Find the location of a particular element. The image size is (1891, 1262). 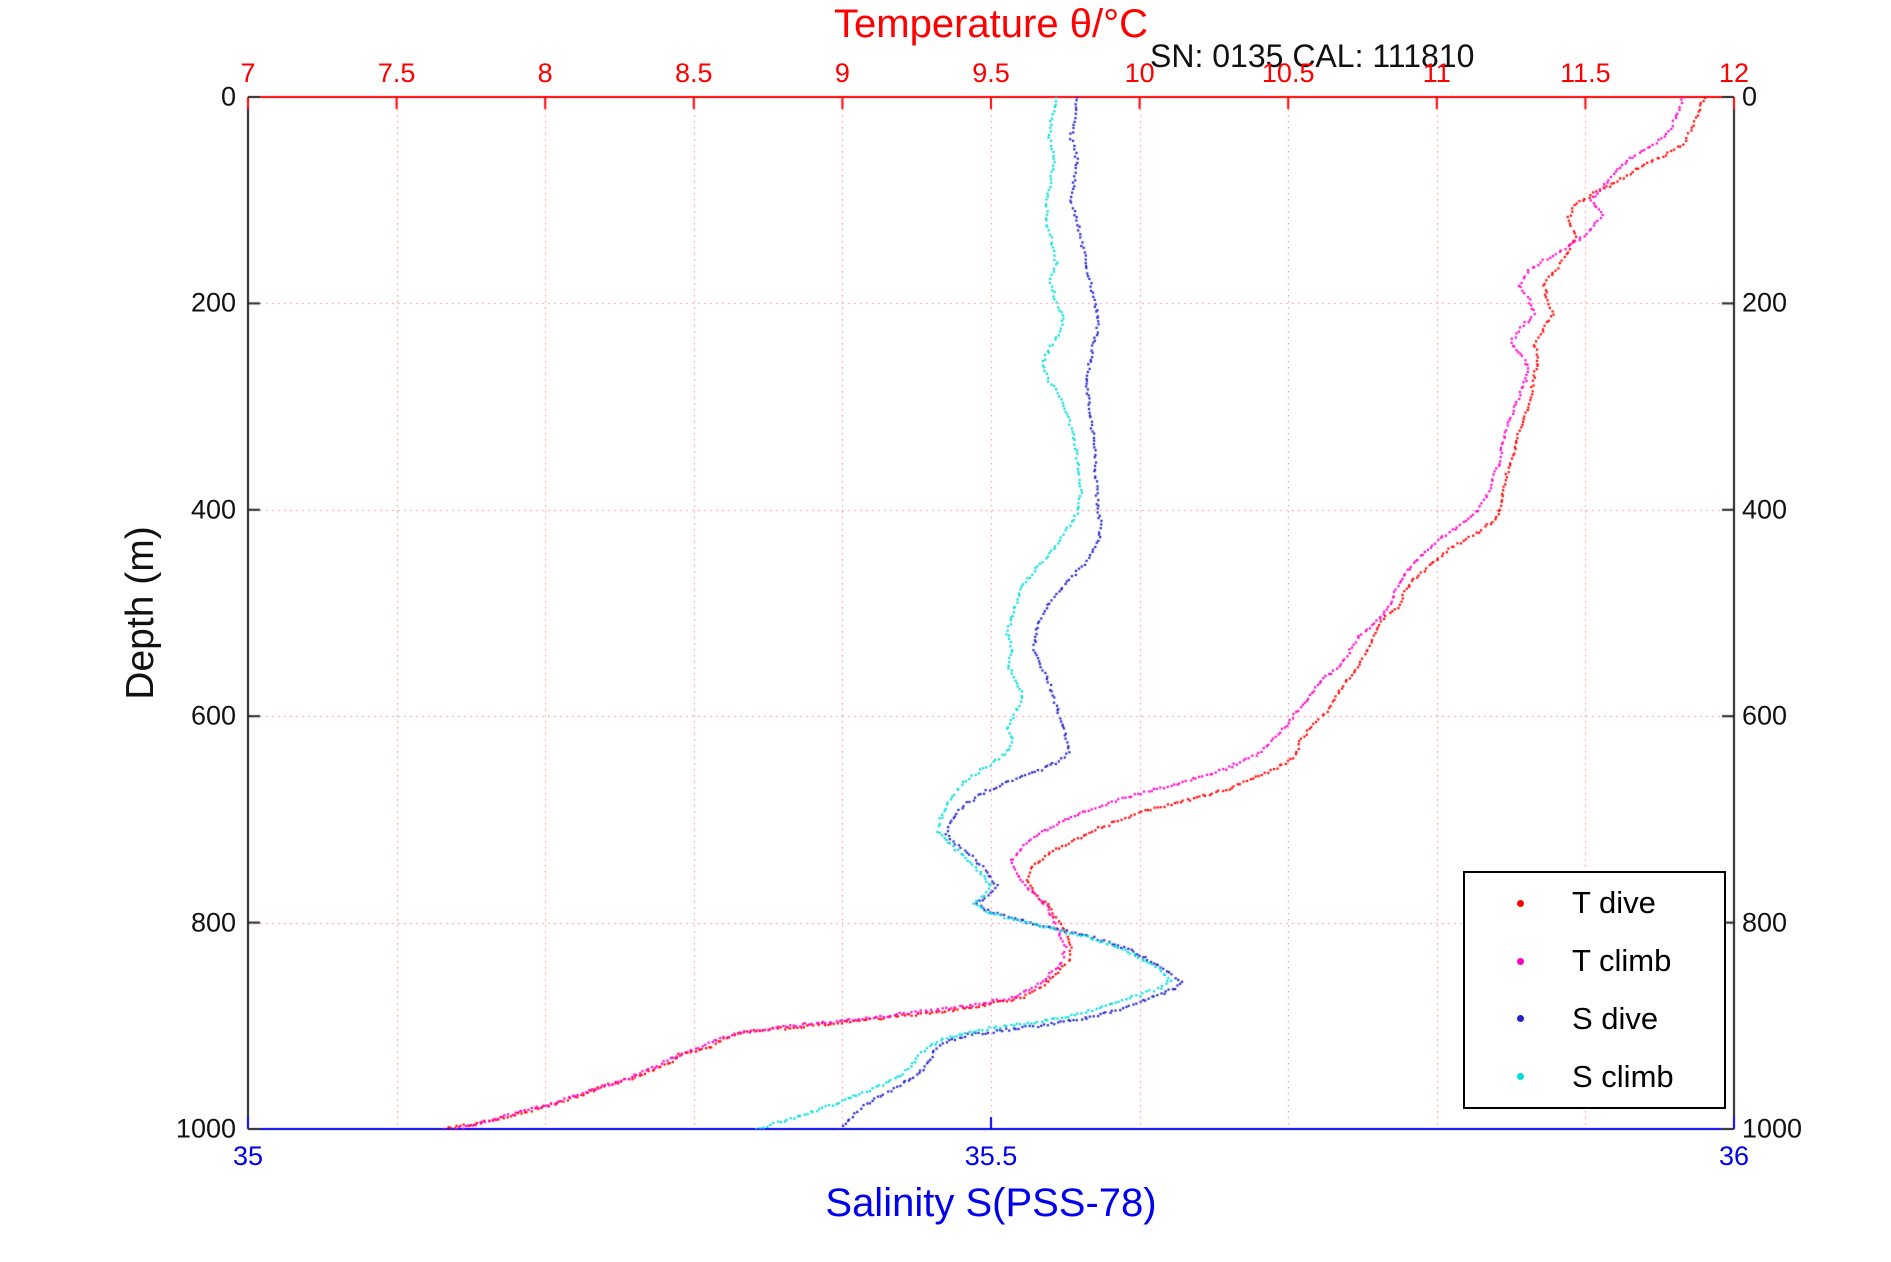

bottom-axis-tick-label: 35 is located at coordinates (248, 1156).